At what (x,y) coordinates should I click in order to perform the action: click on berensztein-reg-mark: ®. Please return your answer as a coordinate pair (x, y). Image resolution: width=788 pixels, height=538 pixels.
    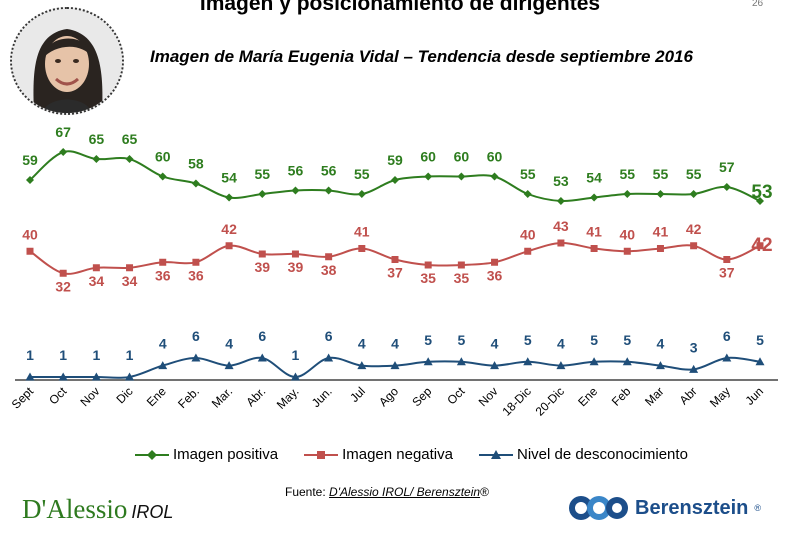
    Looking at the image, I should click on (758, 508).